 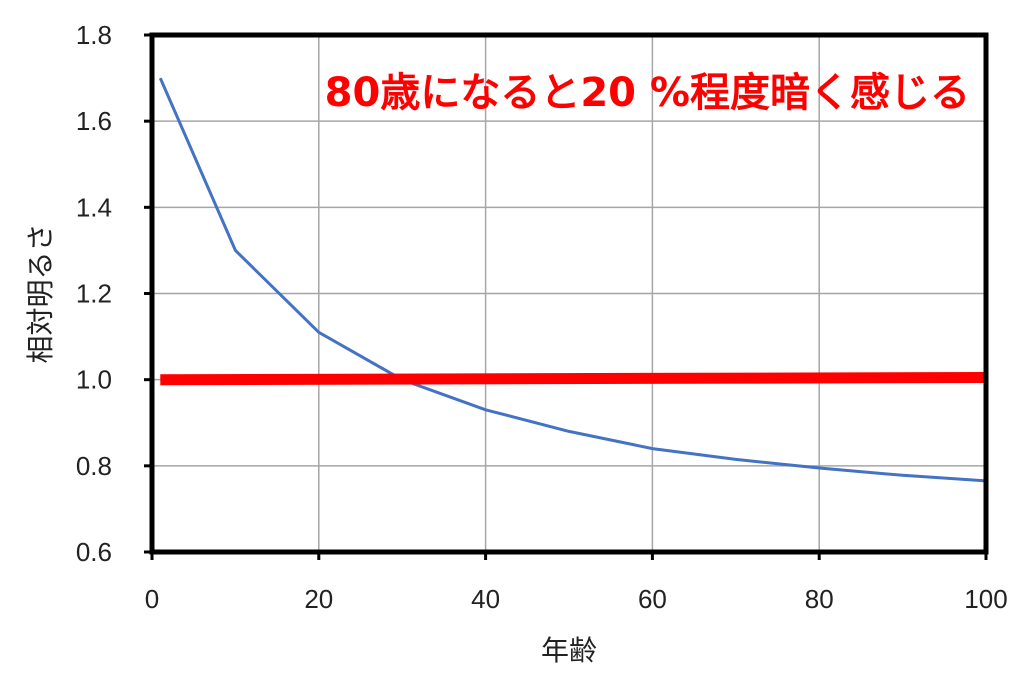 What do you see at coordinates (94, 207) in the screenshot?
I see `y-tick-label: 1.4` at bounding box center [94, 207].